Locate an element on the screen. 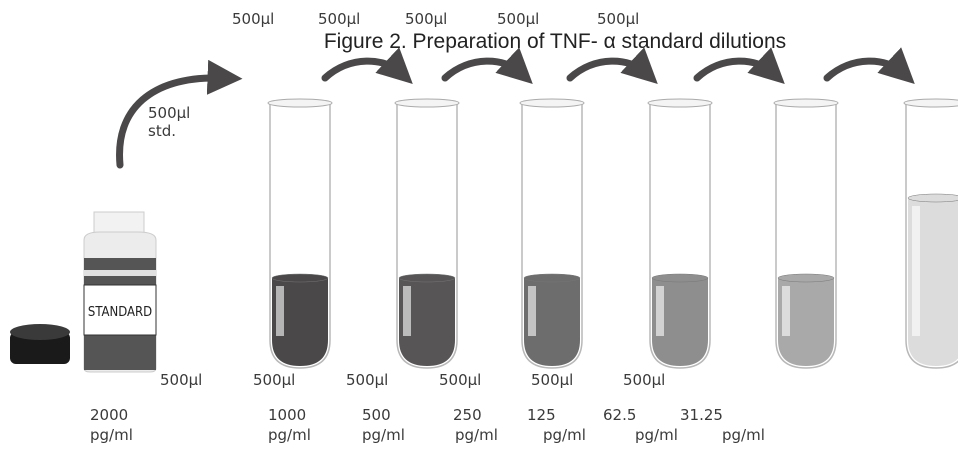  concentration: 62.5 is located at coordinates (619, 415).